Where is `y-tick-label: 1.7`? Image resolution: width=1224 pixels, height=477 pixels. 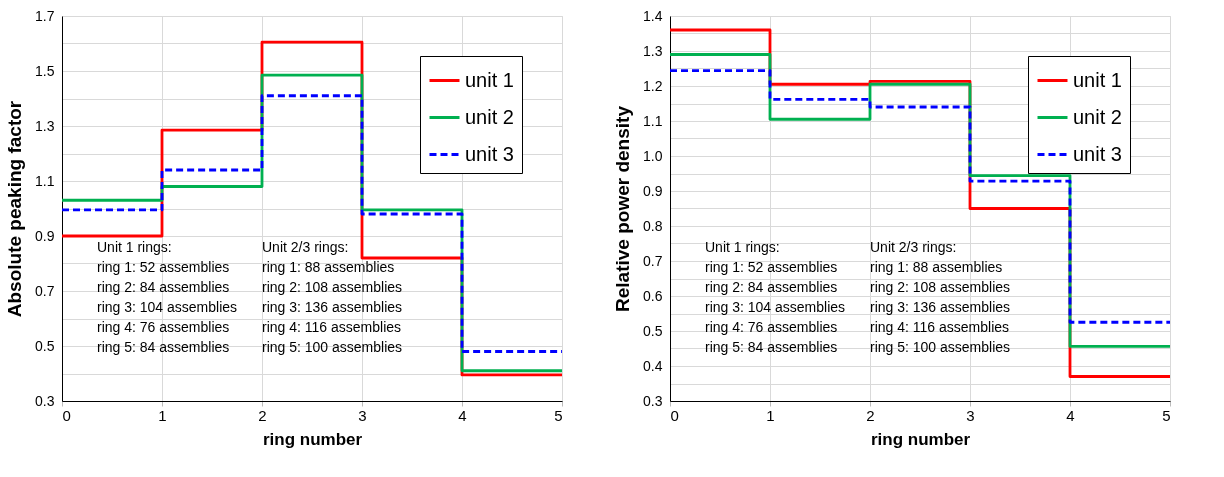 y-tick-label: 1.7 is located at coordinates (45, 15).